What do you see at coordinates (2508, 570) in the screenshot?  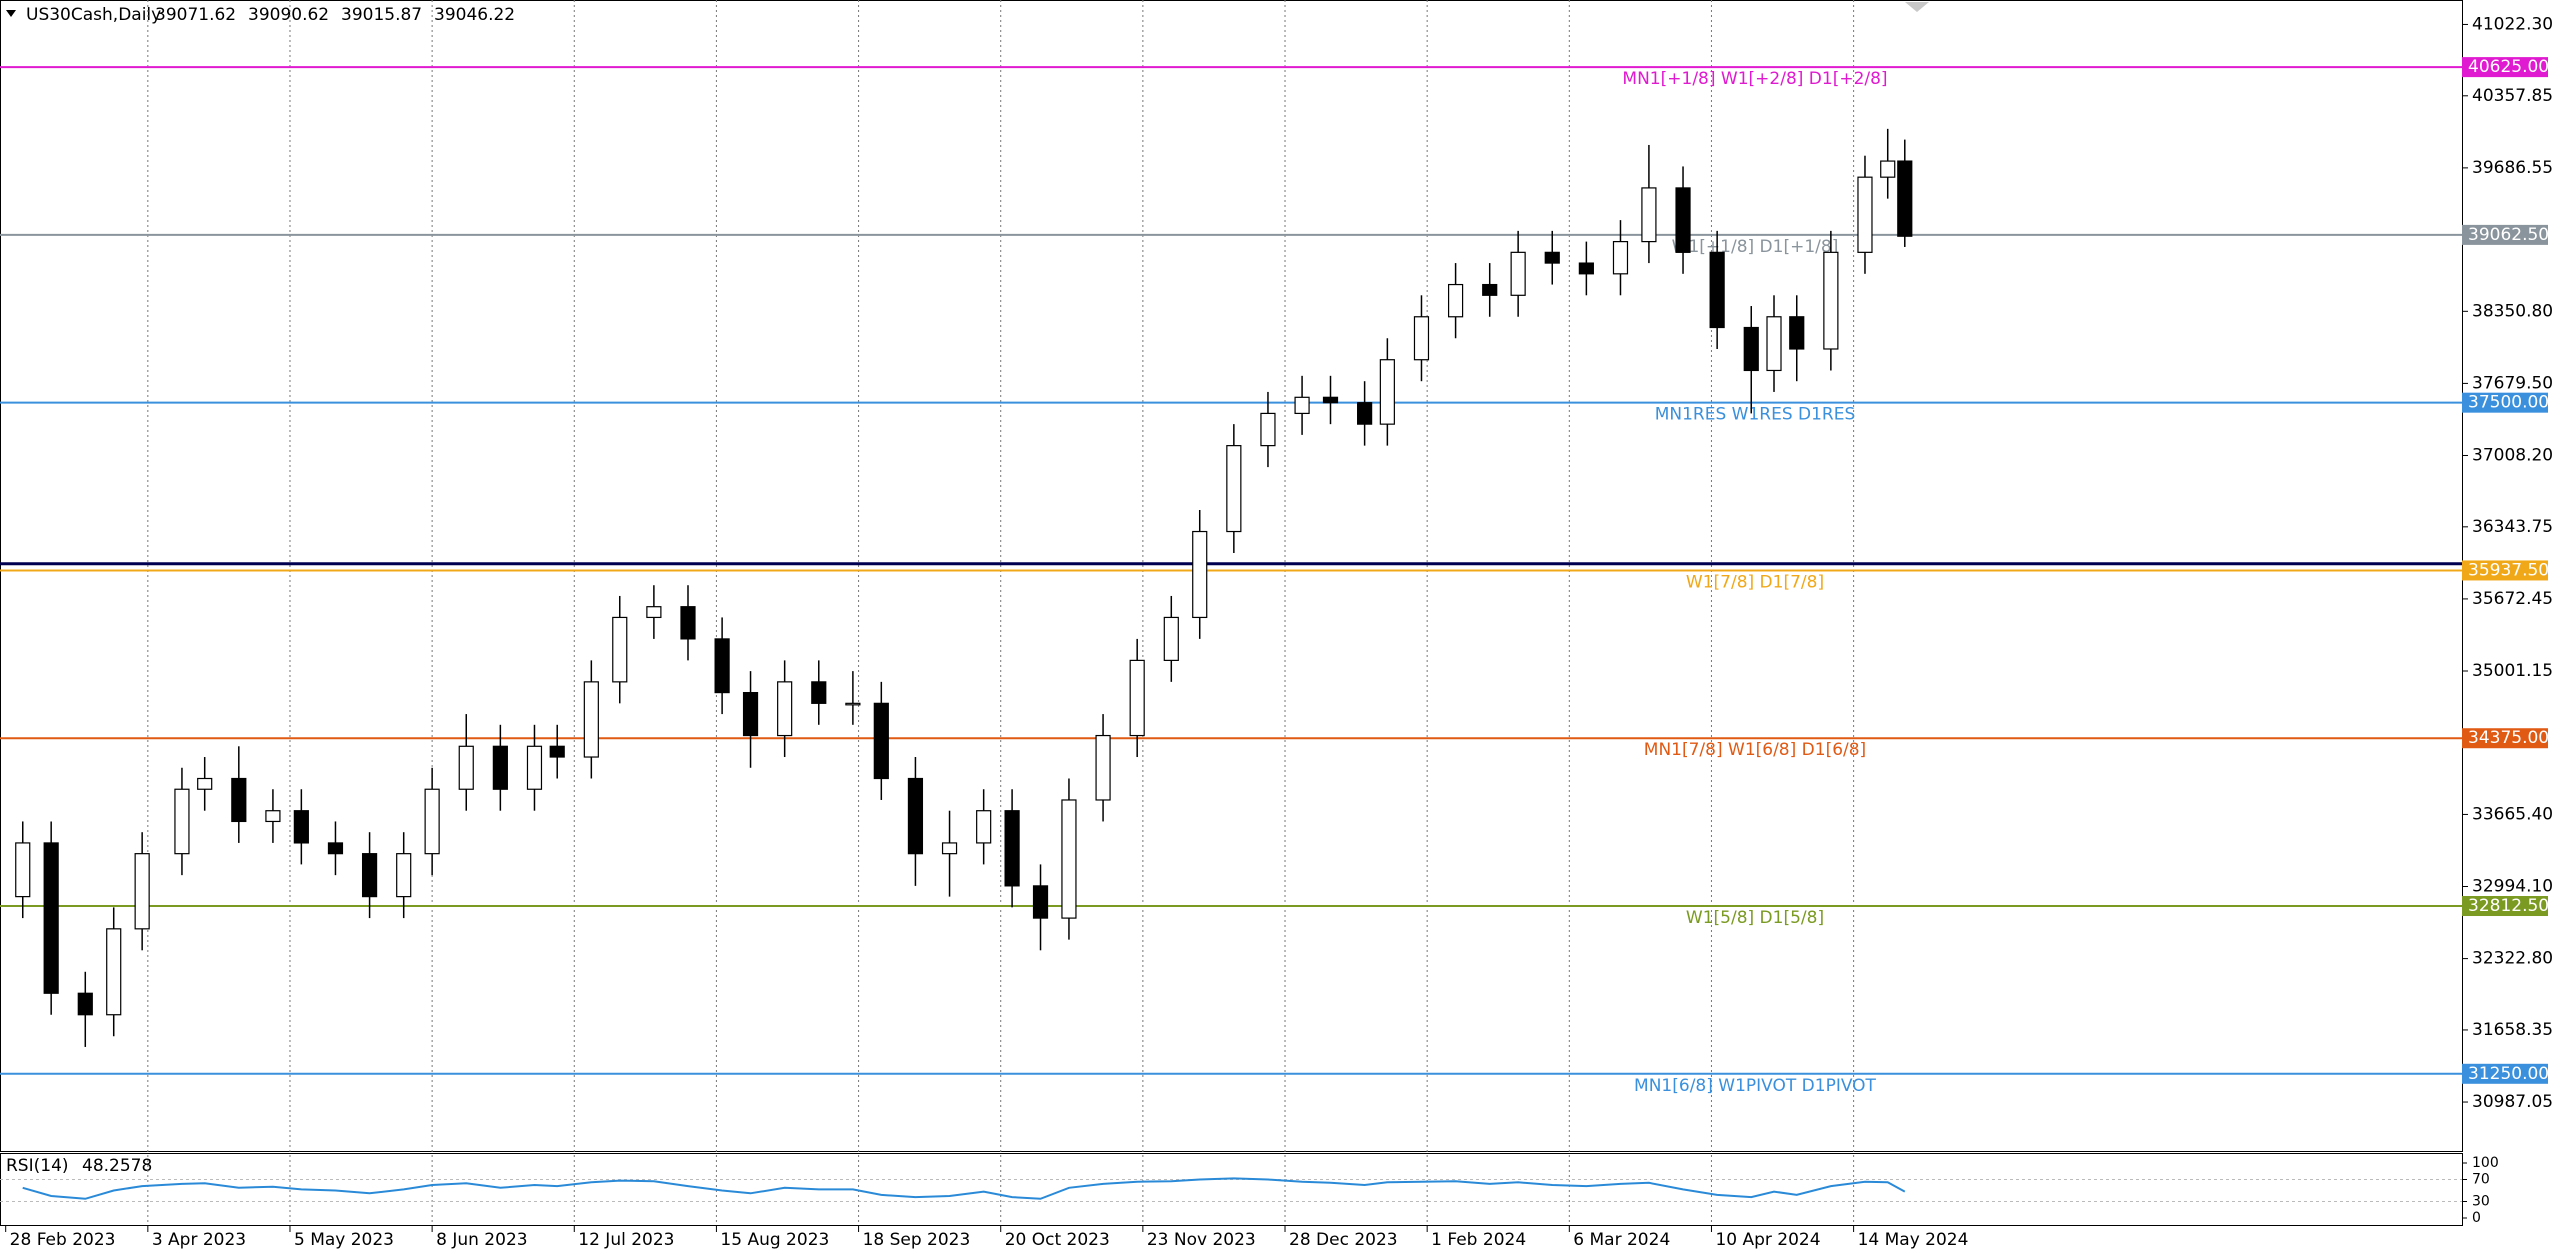 I see `price-box-label: 35937.50` at bounding box center [2508, 570].